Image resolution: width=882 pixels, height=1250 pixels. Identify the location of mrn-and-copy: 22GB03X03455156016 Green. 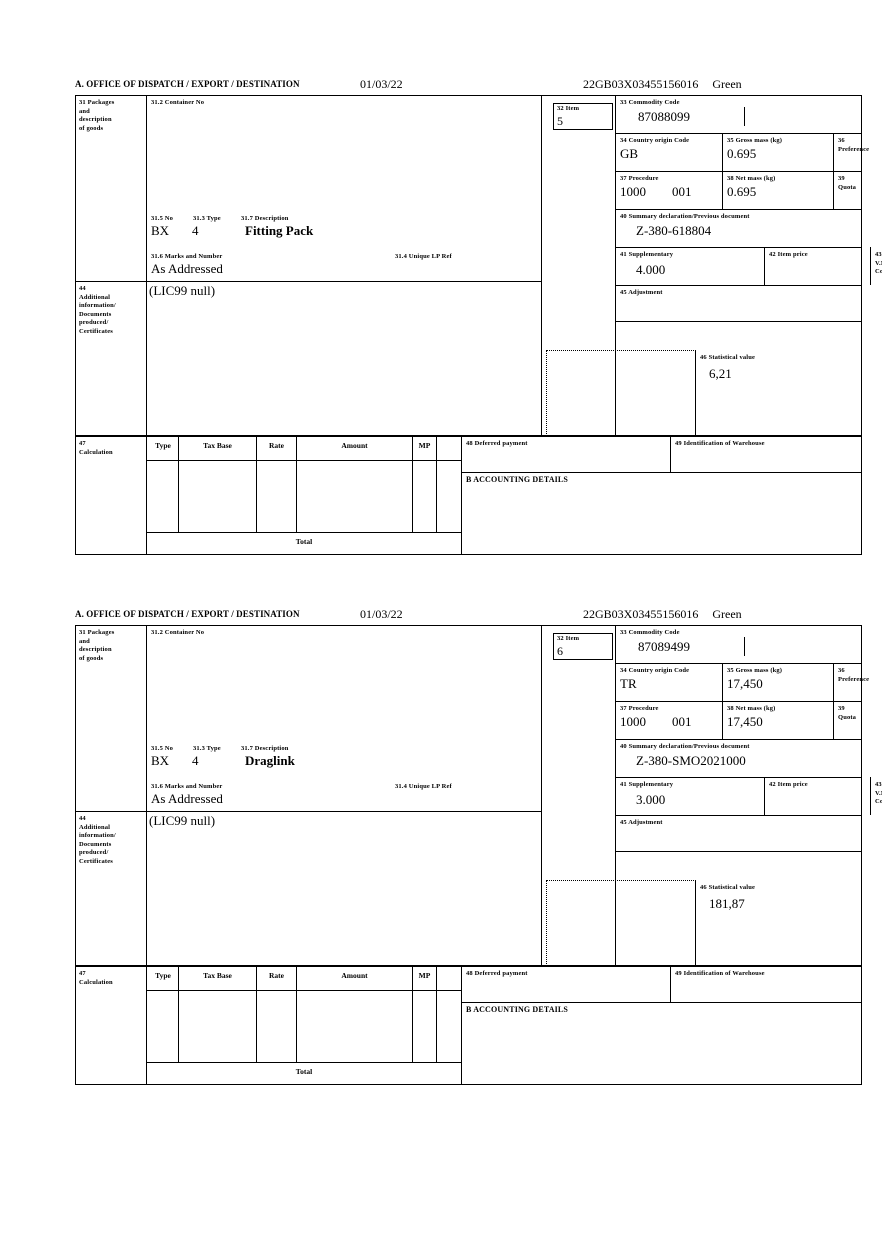
(662, 84).